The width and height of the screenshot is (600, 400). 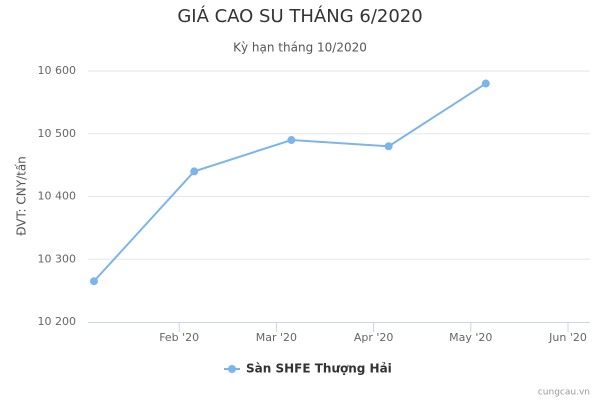 What do you see at coordinates (299, 16) in the screenshot?
I see `chart-title: GIÁ CAO SU THÁNG 6/2020` at bounding box center [299, 16].